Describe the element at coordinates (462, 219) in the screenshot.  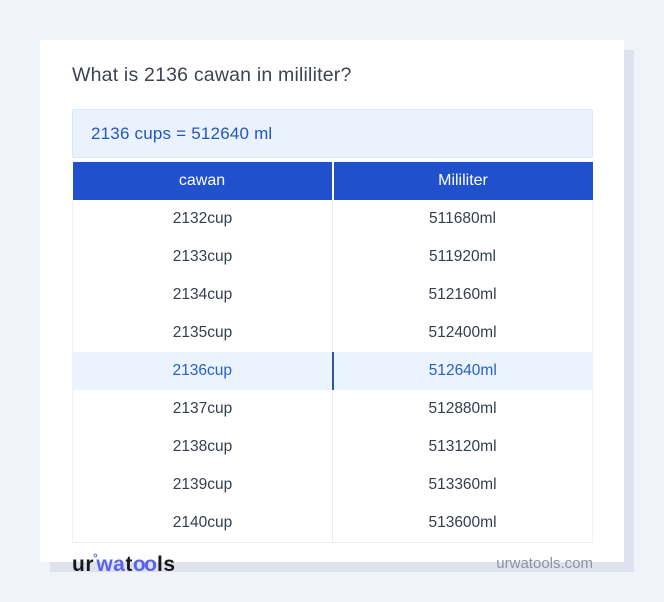
I see `mililiter-cell: 511680ml` at that location.